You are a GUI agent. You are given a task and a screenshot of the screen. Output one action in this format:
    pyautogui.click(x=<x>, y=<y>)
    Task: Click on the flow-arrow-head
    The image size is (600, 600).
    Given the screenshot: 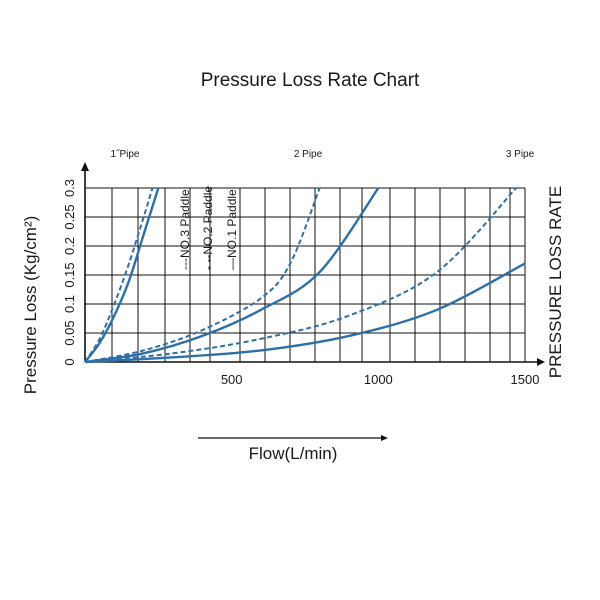 What is the action you would take?
    pyautogui.click(x=384, y=438)
    